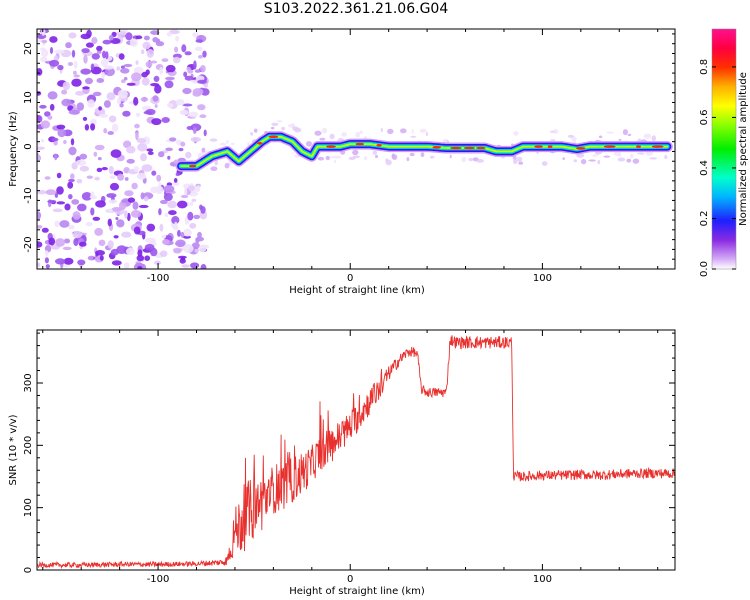 Image resolution: width=750 pixels, height=600 pixels. What do you see at coordinates (724, 149) in the screenshot?
I see `colorbar-frame` at bounding box center [724, 149].